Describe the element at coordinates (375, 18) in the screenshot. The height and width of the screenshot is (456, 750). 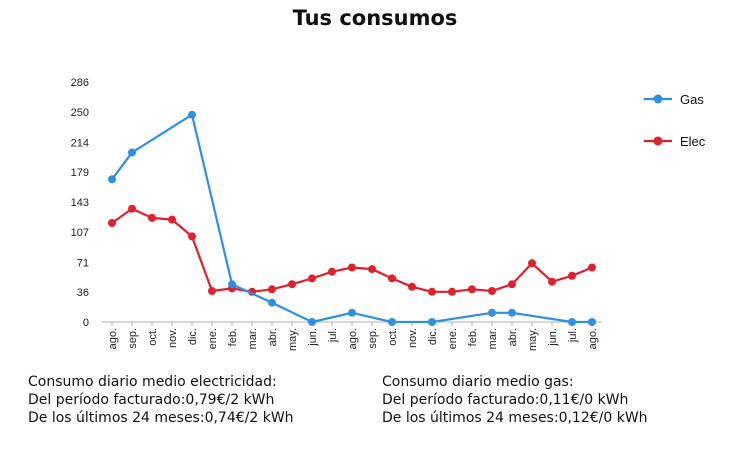
I see `chart-title: Tus consumos` at that location.